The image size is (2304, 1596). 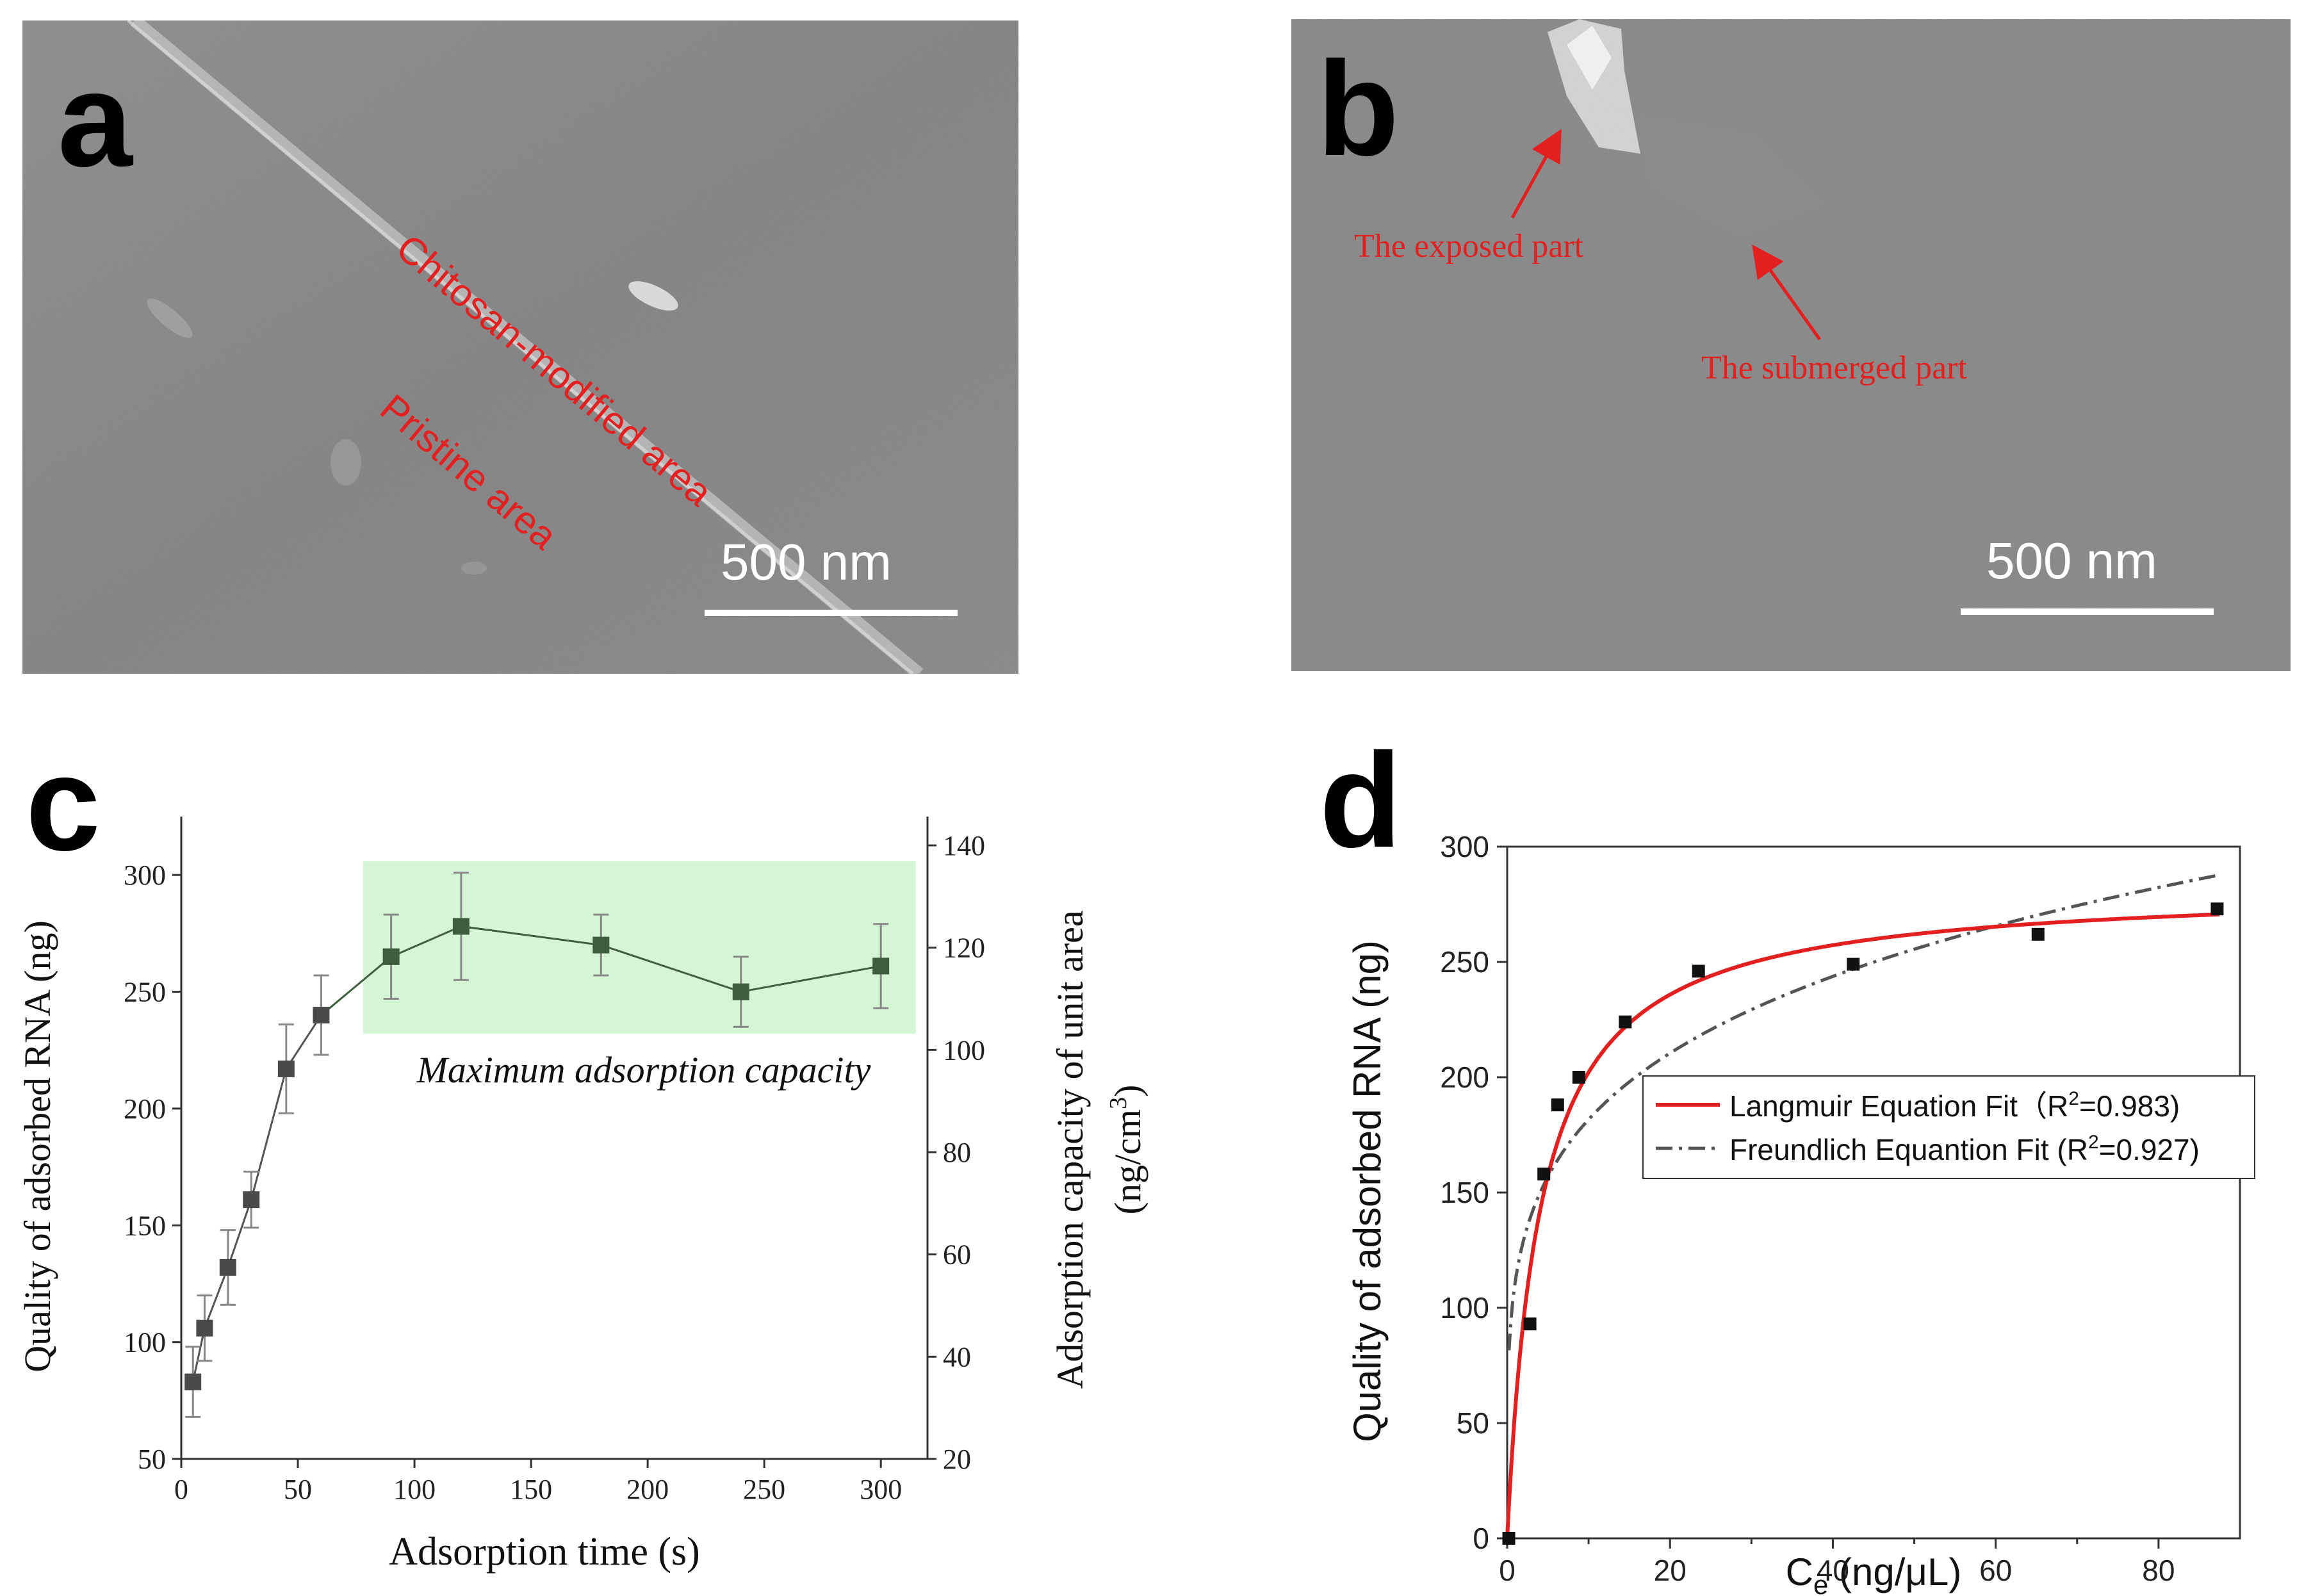 I want to click on arrow-exposed, so click(x=1536, y=174).